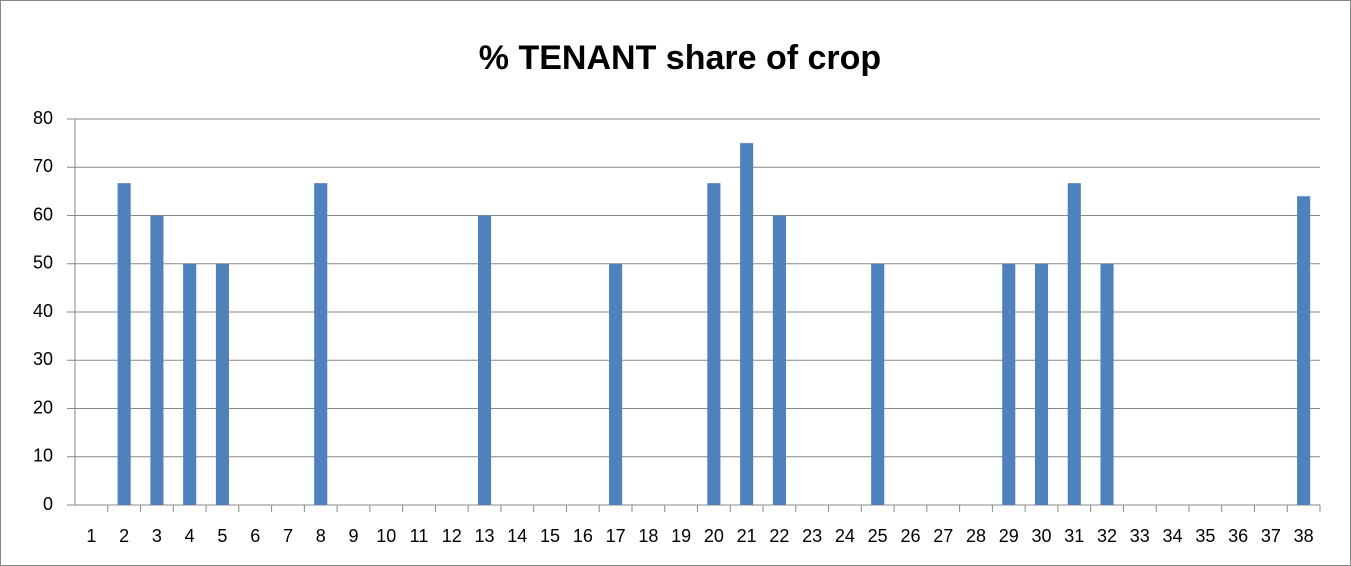 The height and width of the screenshot is (566, 1351). What do you see at coordinates (648, 536) in the screenshot?
I see `x-tick-label: 18` at bounding box center [648, 536].